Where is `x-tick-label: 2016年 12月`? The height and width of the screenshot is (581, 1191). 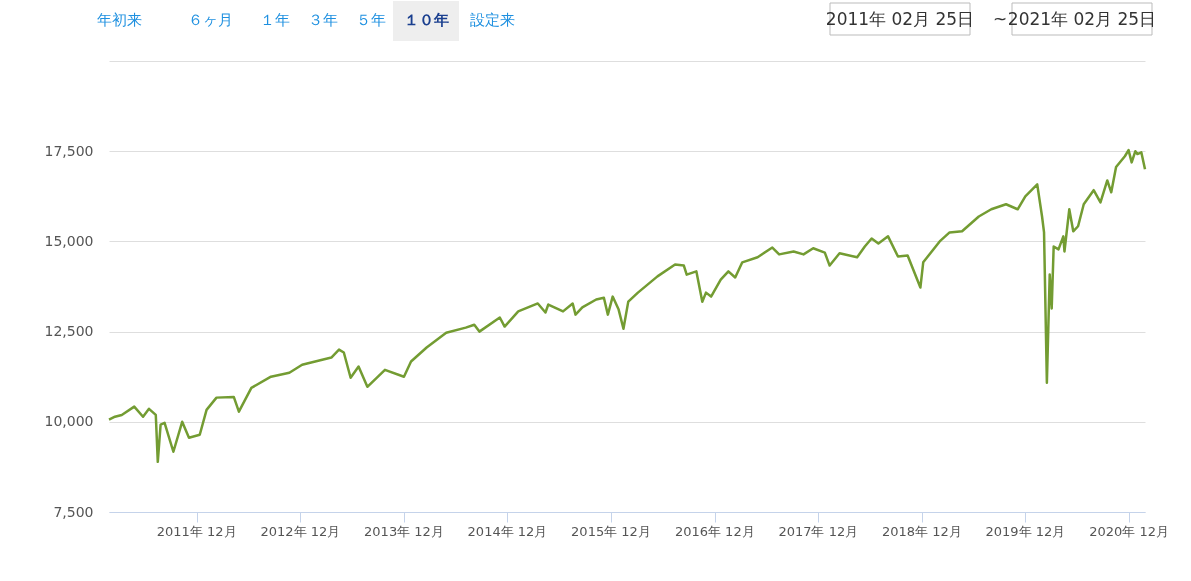 x-tick-label: 2016年 12月 is located at coordinates (714, 531).